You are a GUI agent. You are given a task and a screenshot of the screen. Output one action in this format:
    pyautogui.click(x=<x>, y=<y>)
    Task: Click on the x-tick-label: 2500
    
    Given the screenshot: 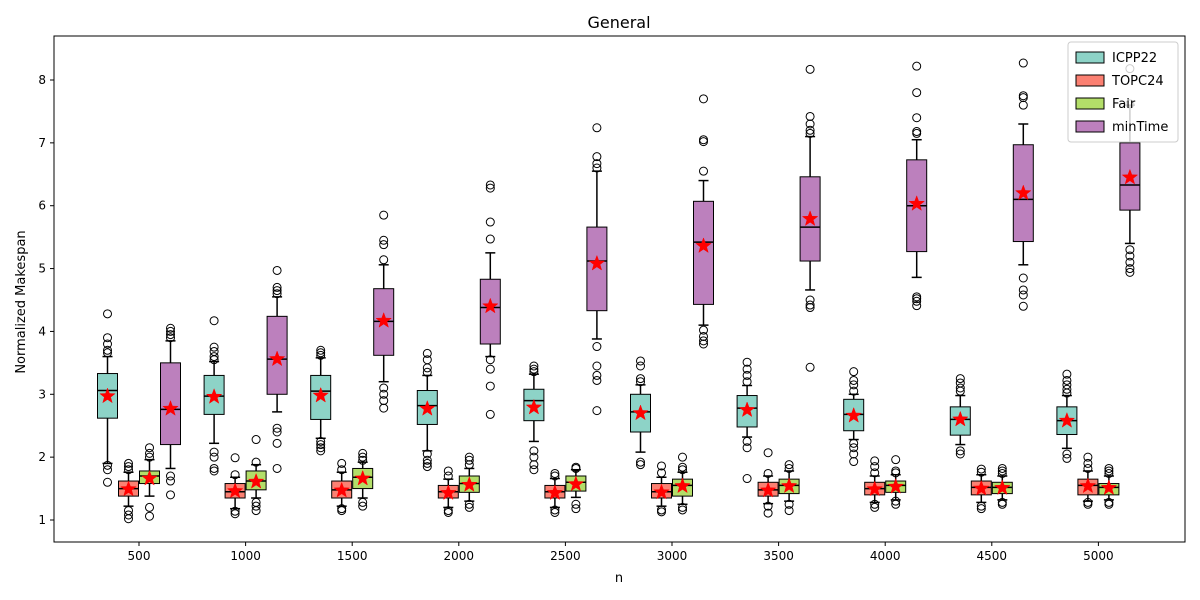 What is the action you would take?
    pyautogui.click(x=565, y=556)
    